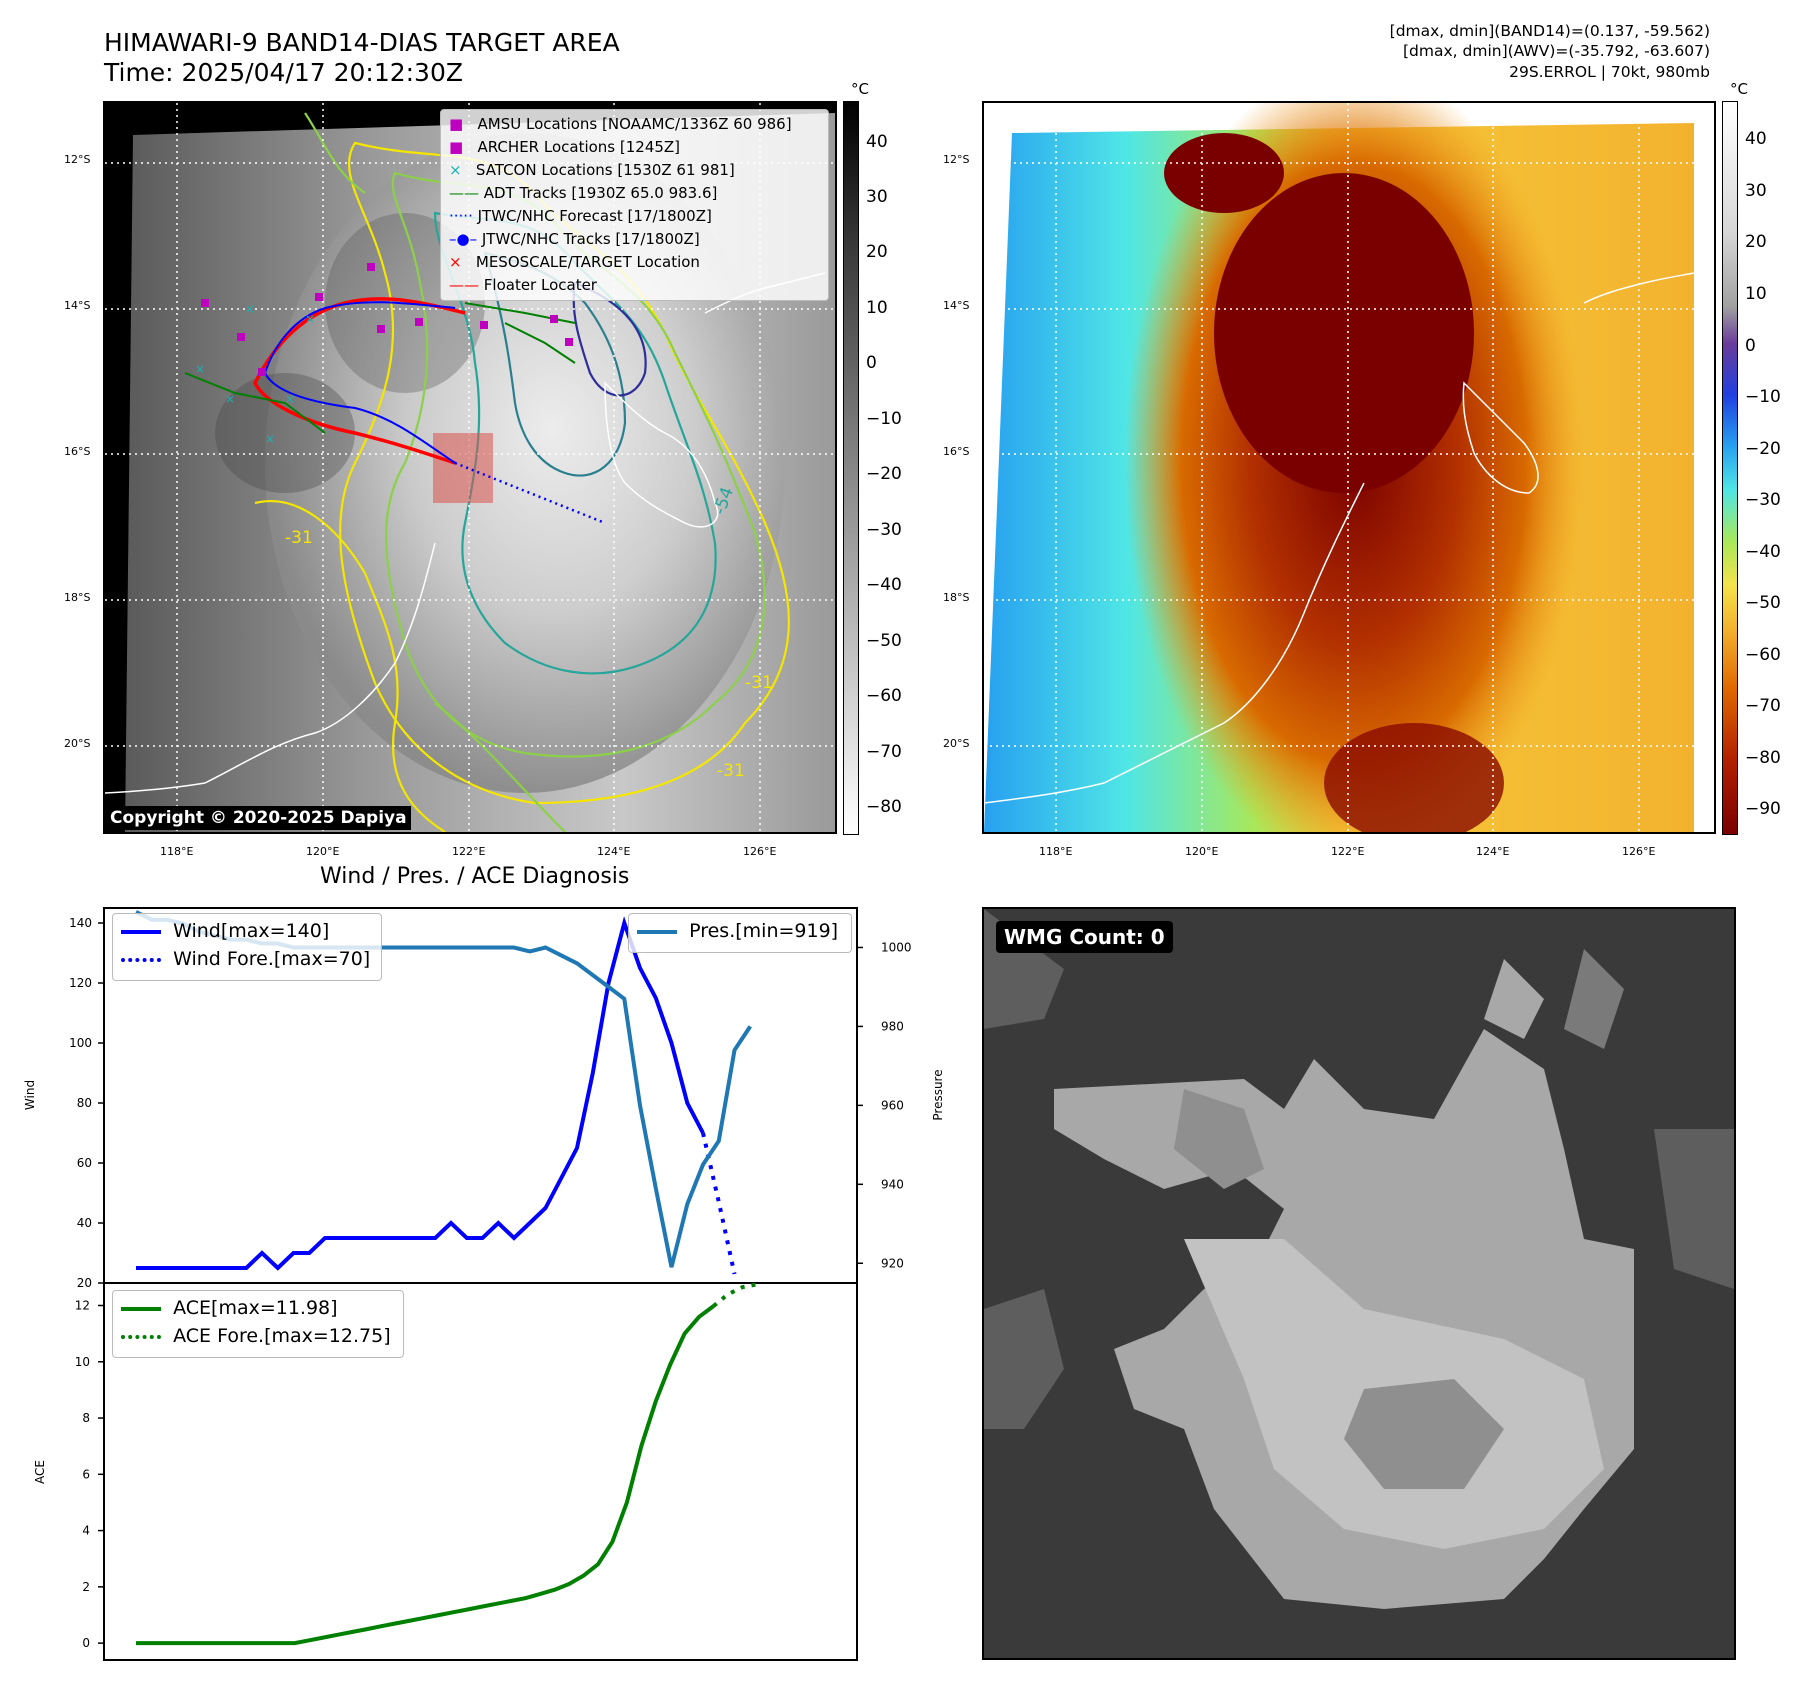 The image size is (1797, 1690). I want to click on lon-label: 124°E, so click(1493, 851).